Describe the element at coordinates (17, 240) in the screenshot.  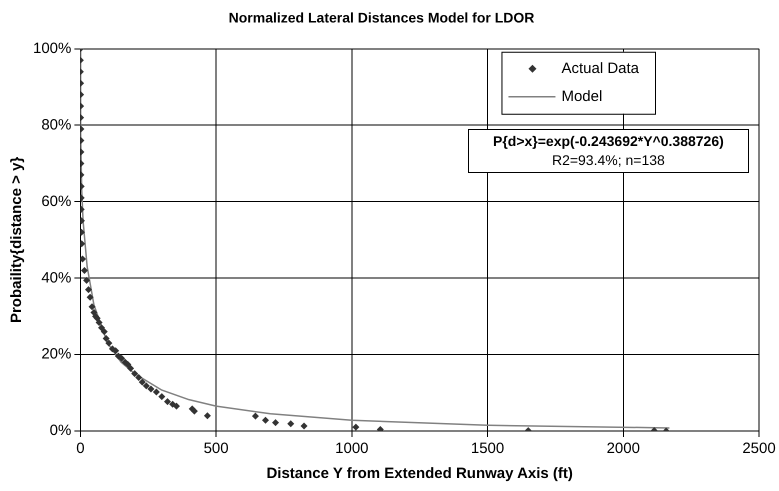
I see `y-axis-title: Probaility{distance > y}` at that location.